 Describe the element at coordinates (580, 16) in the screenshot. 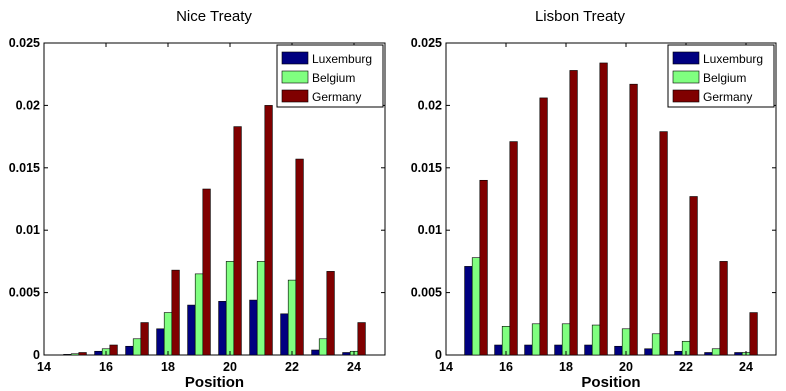

I see `chart-title: Lisbon Treaty` at that location.